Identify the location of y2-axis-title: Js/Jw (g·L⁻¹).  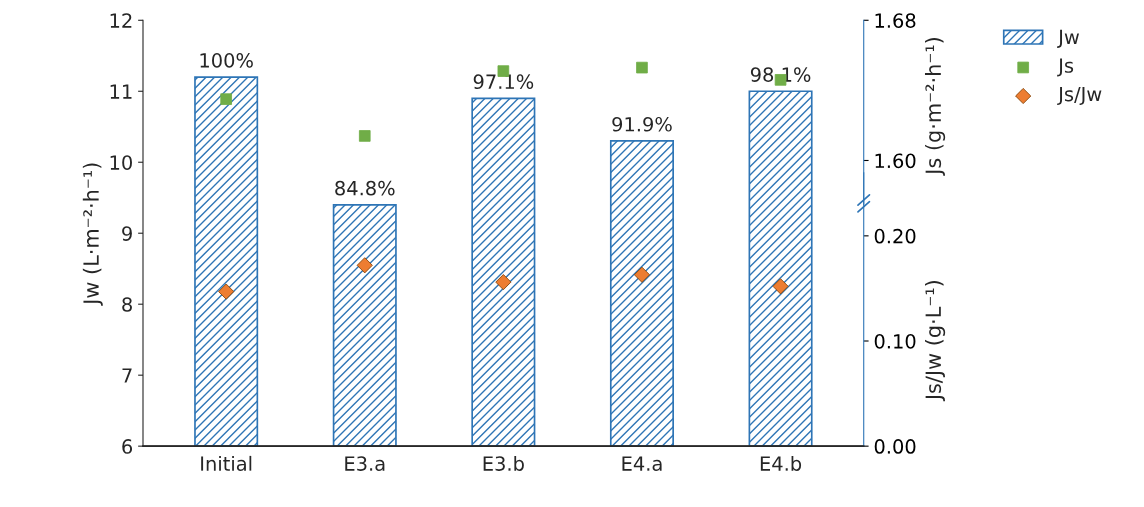
(935, 341).